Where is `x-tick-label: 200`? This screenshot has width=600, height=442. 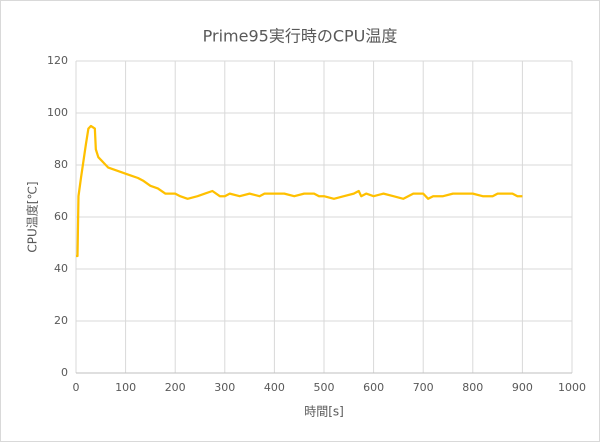 x-tick-label: 200 is located at coordinates (175, 387).